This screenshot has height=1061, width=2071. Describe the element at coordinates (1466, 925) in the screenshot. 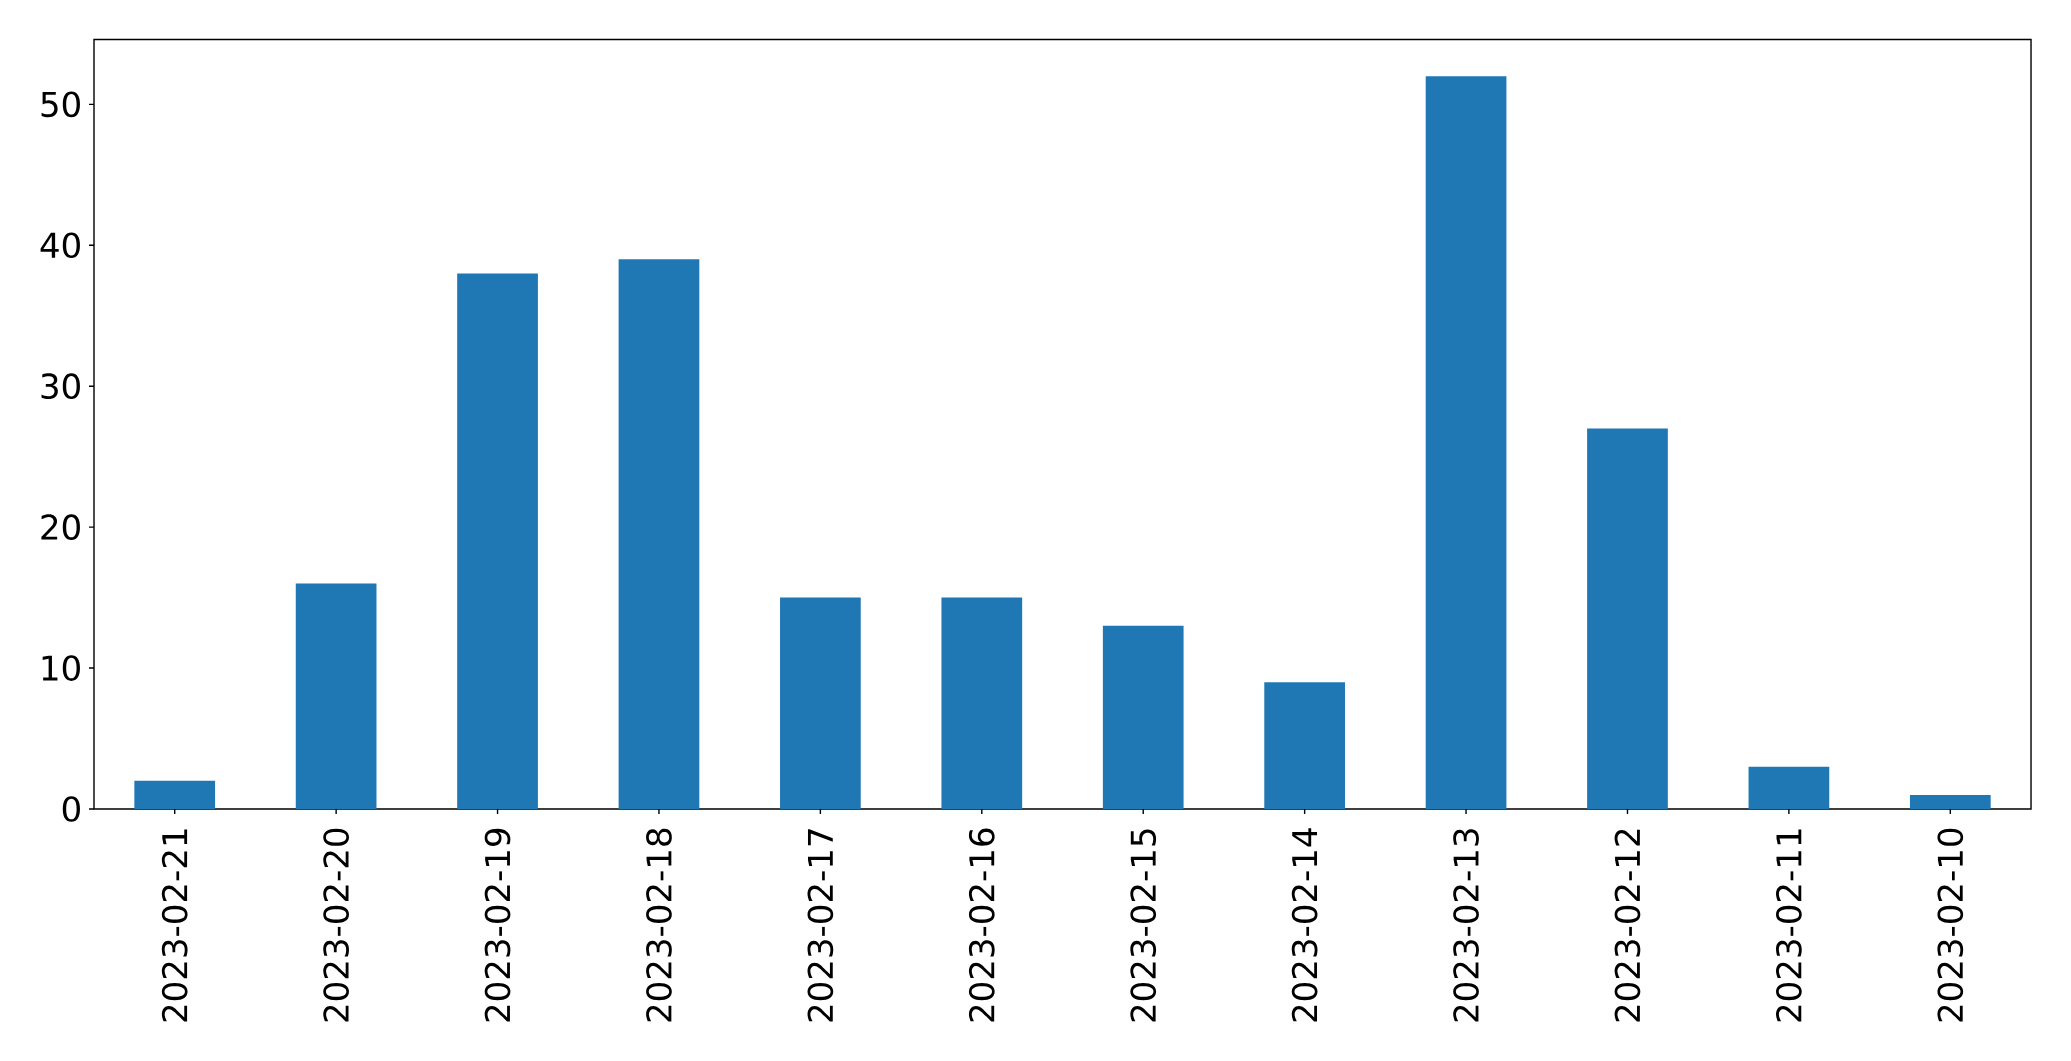

I see `x-tick-label: 2023-02-13` at that location.